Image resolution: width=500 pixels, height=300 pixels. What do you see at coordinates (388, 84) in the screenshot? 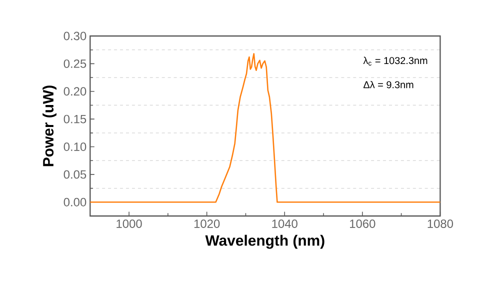
I see `annotation: Δλ = 9.3nm` at bounding box center [388, 84].